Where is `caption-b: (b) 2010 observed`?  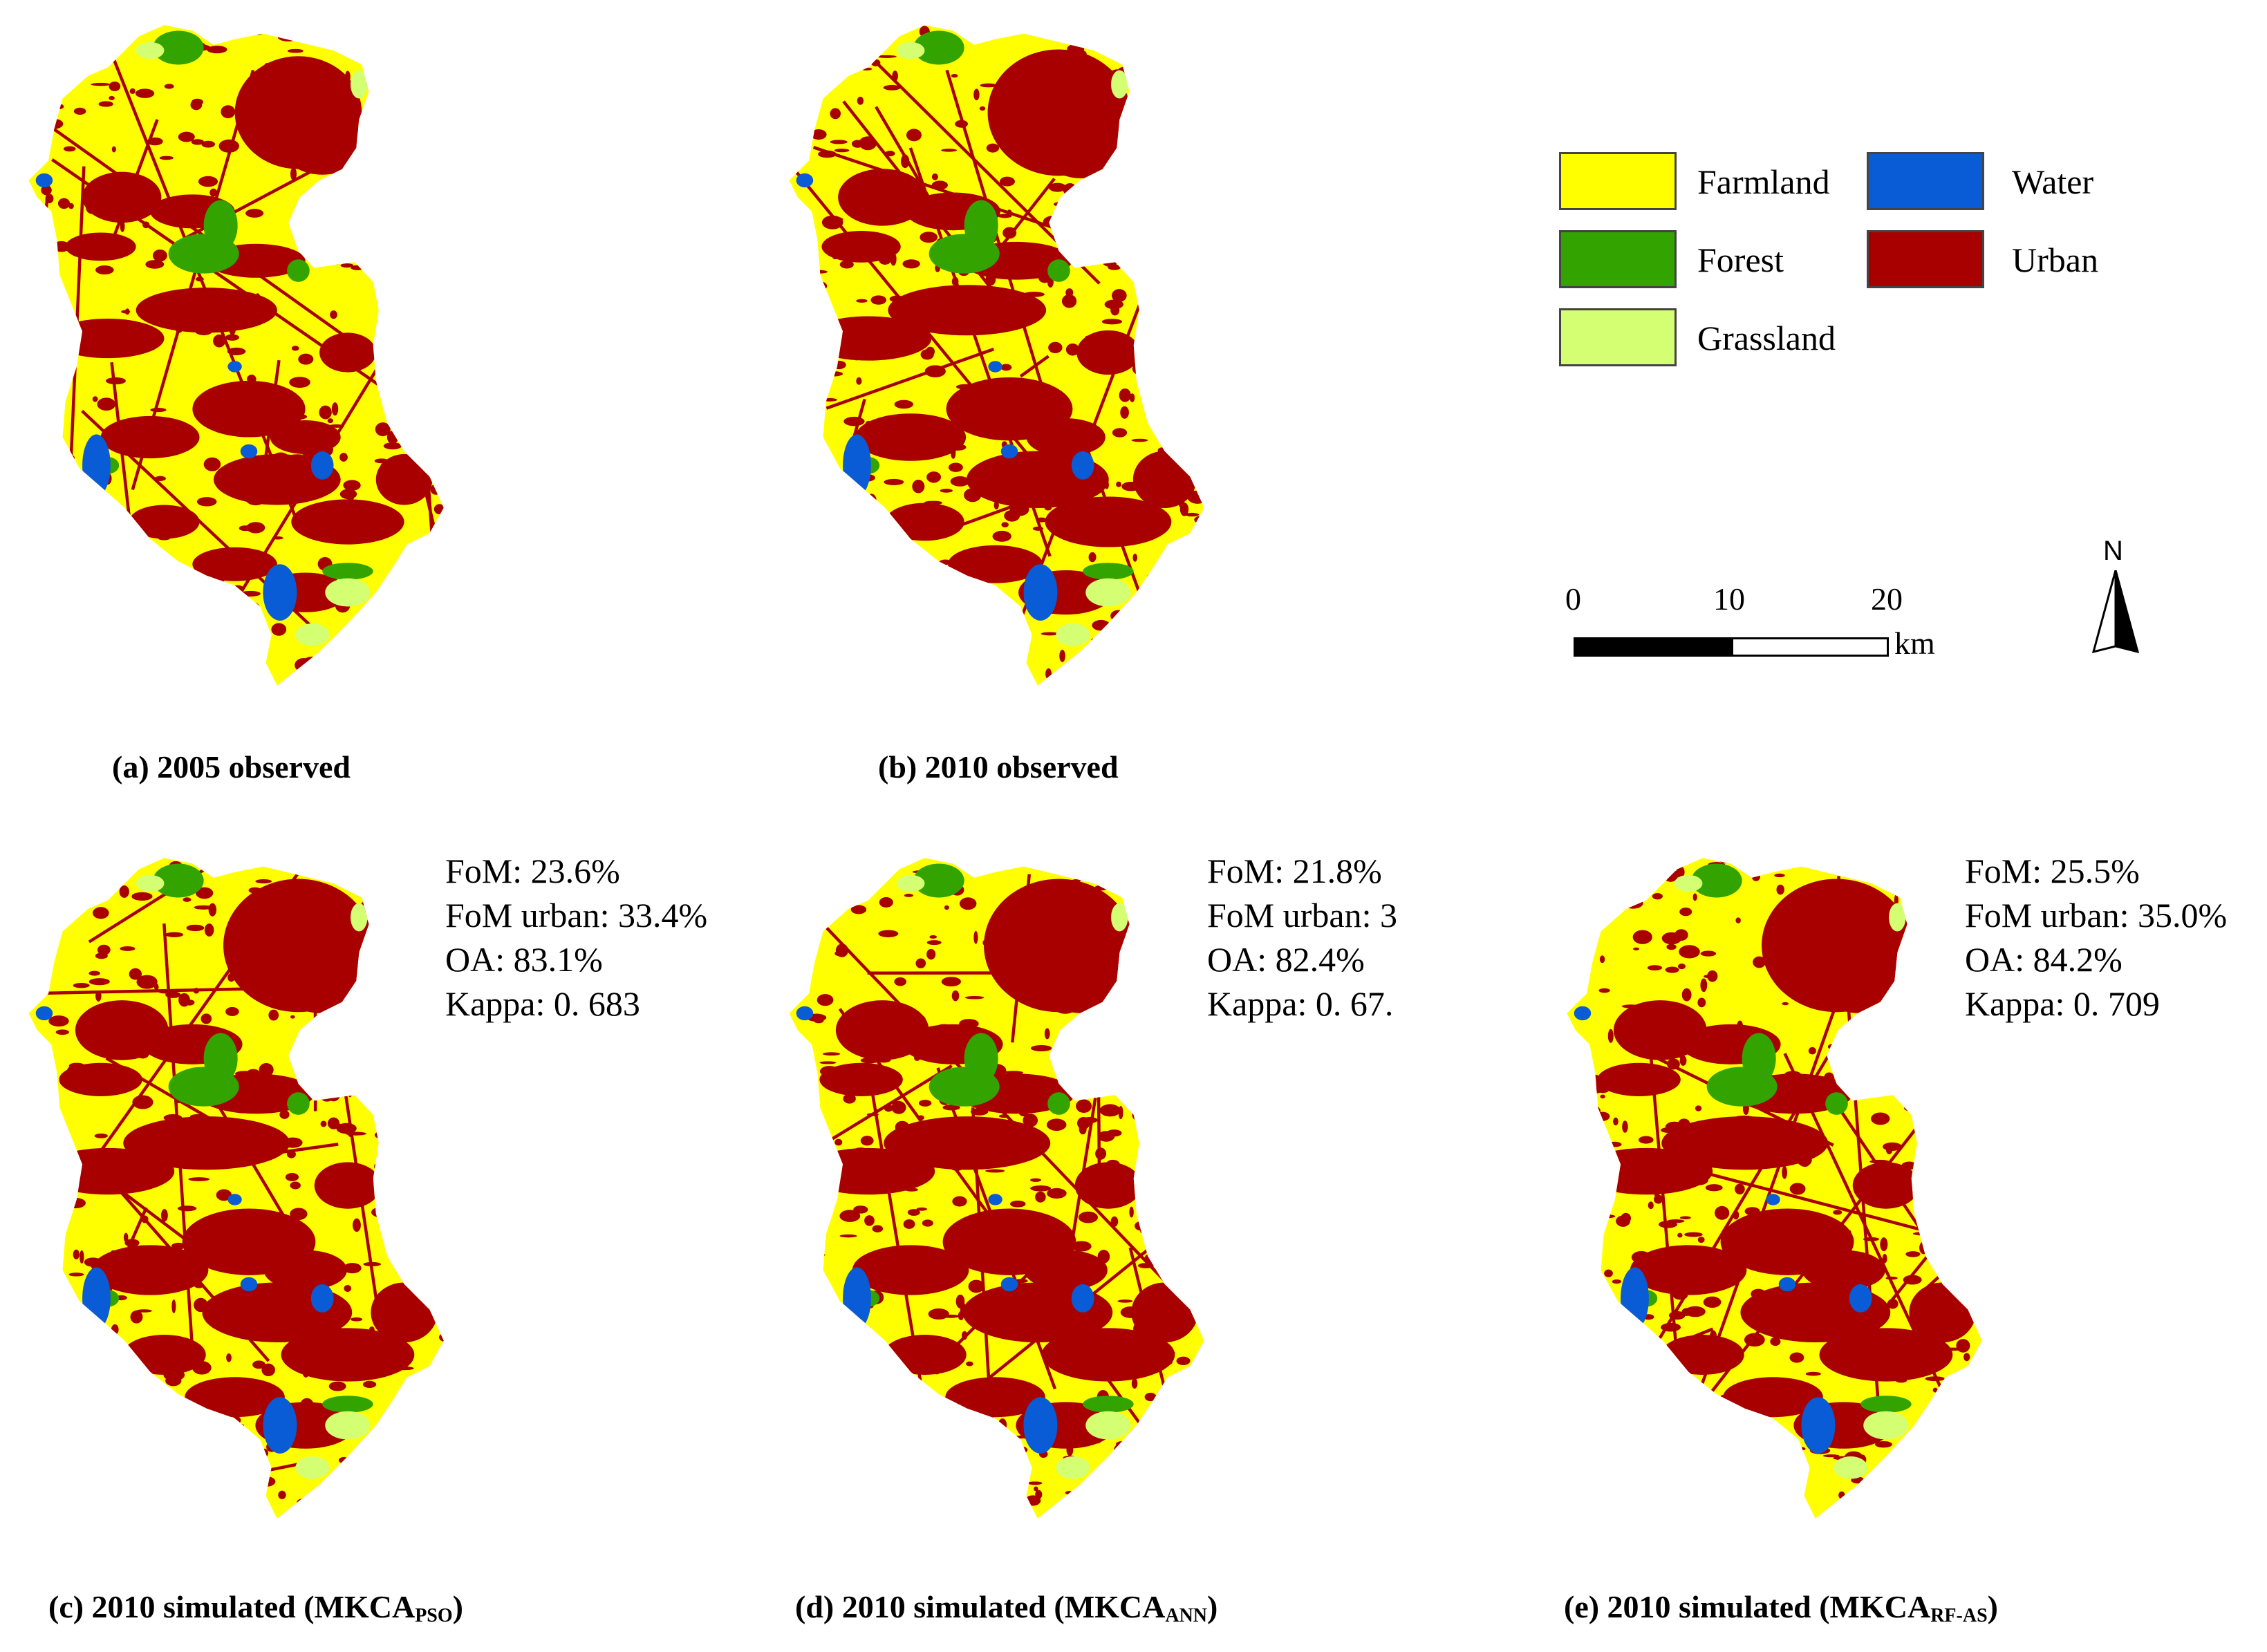 caption-b: (b) 2010 observed is located at coordinates (998, 767).